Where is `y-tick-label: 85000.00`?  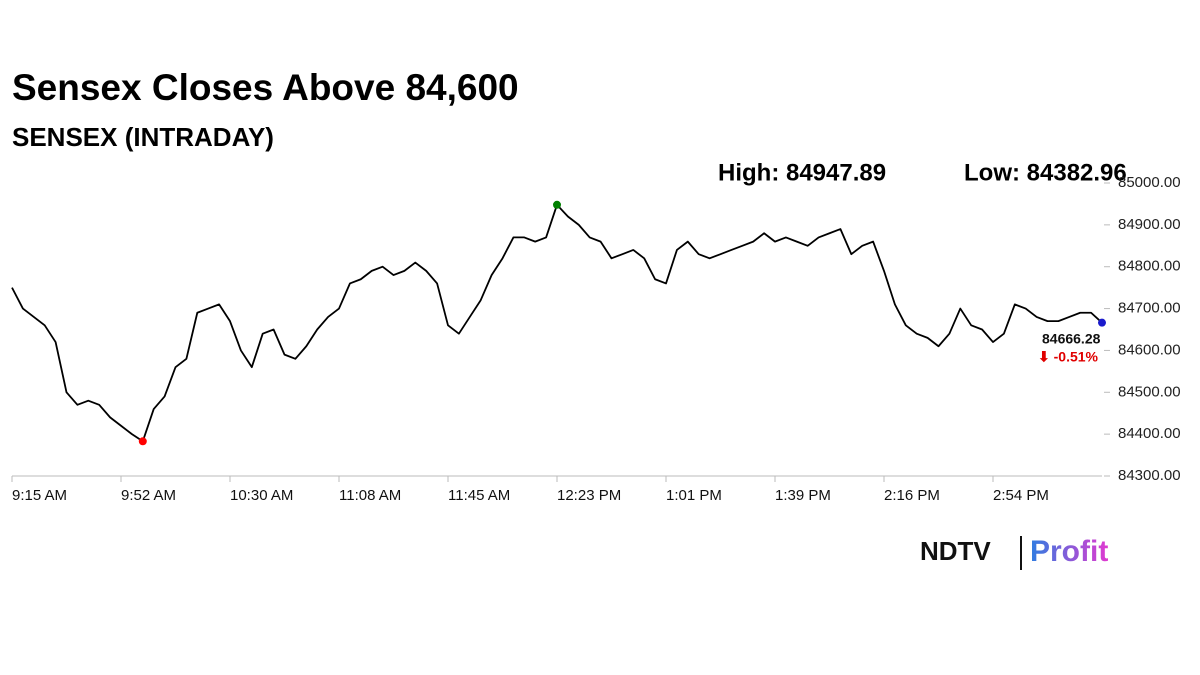 y-tick-label: 85000.00 is located at coordinates (1149, 182).